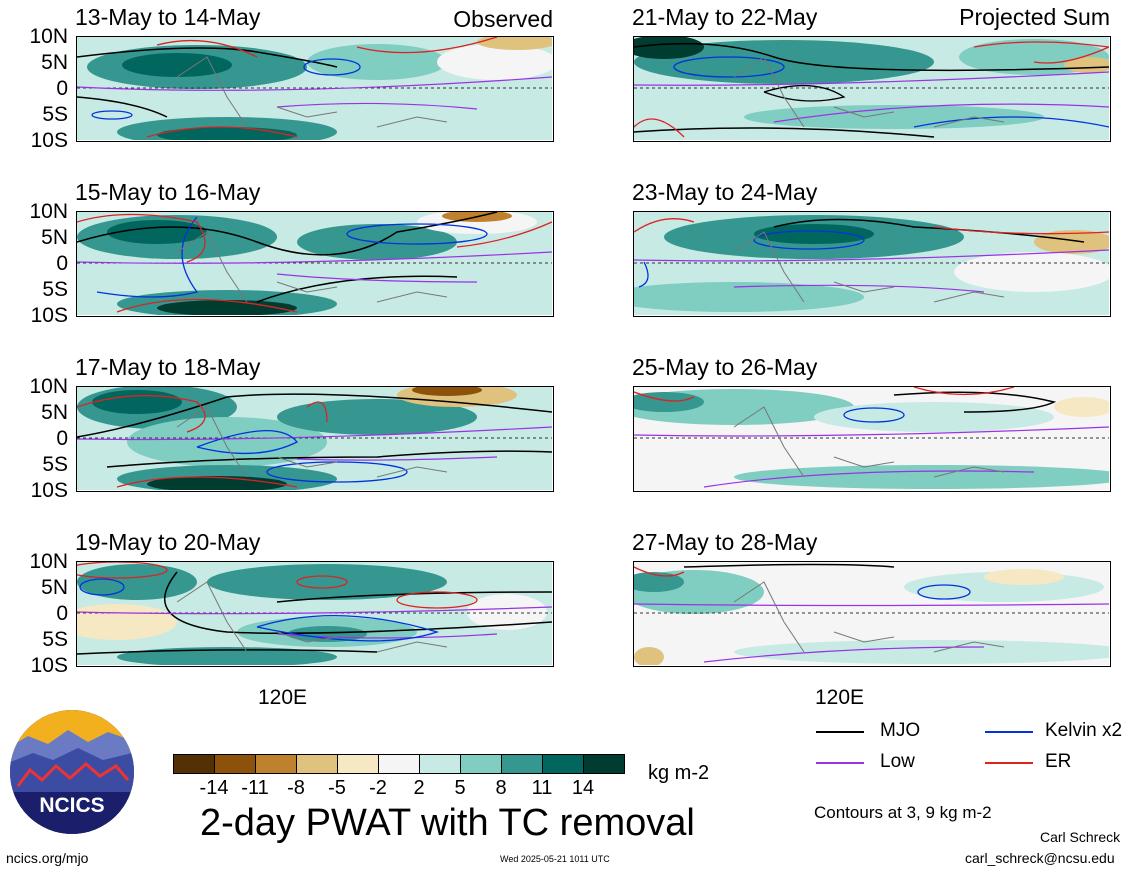  What do you see at coordinates (555, 859) in the screenshot?
I see `timestamp: Wed 2025-05-21 1011 UTC` at bounding box center [555, 859].